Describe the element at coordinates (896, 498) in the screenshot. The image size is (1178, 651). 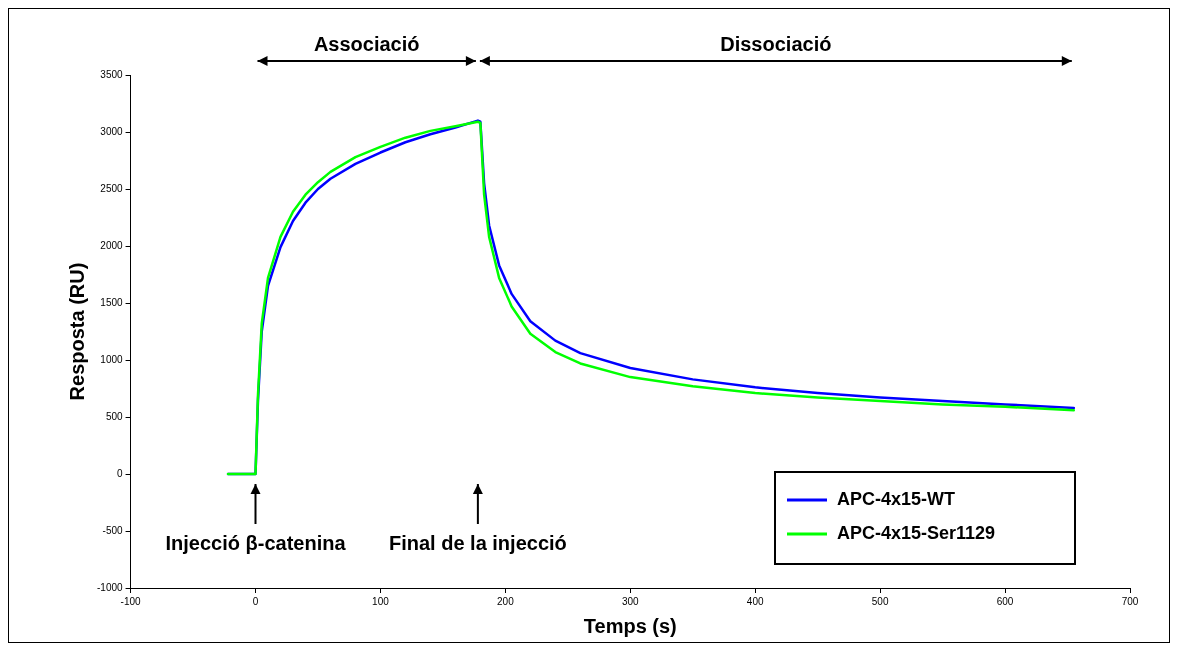
I see `legend-label: APC-4x15-WT` at that location.